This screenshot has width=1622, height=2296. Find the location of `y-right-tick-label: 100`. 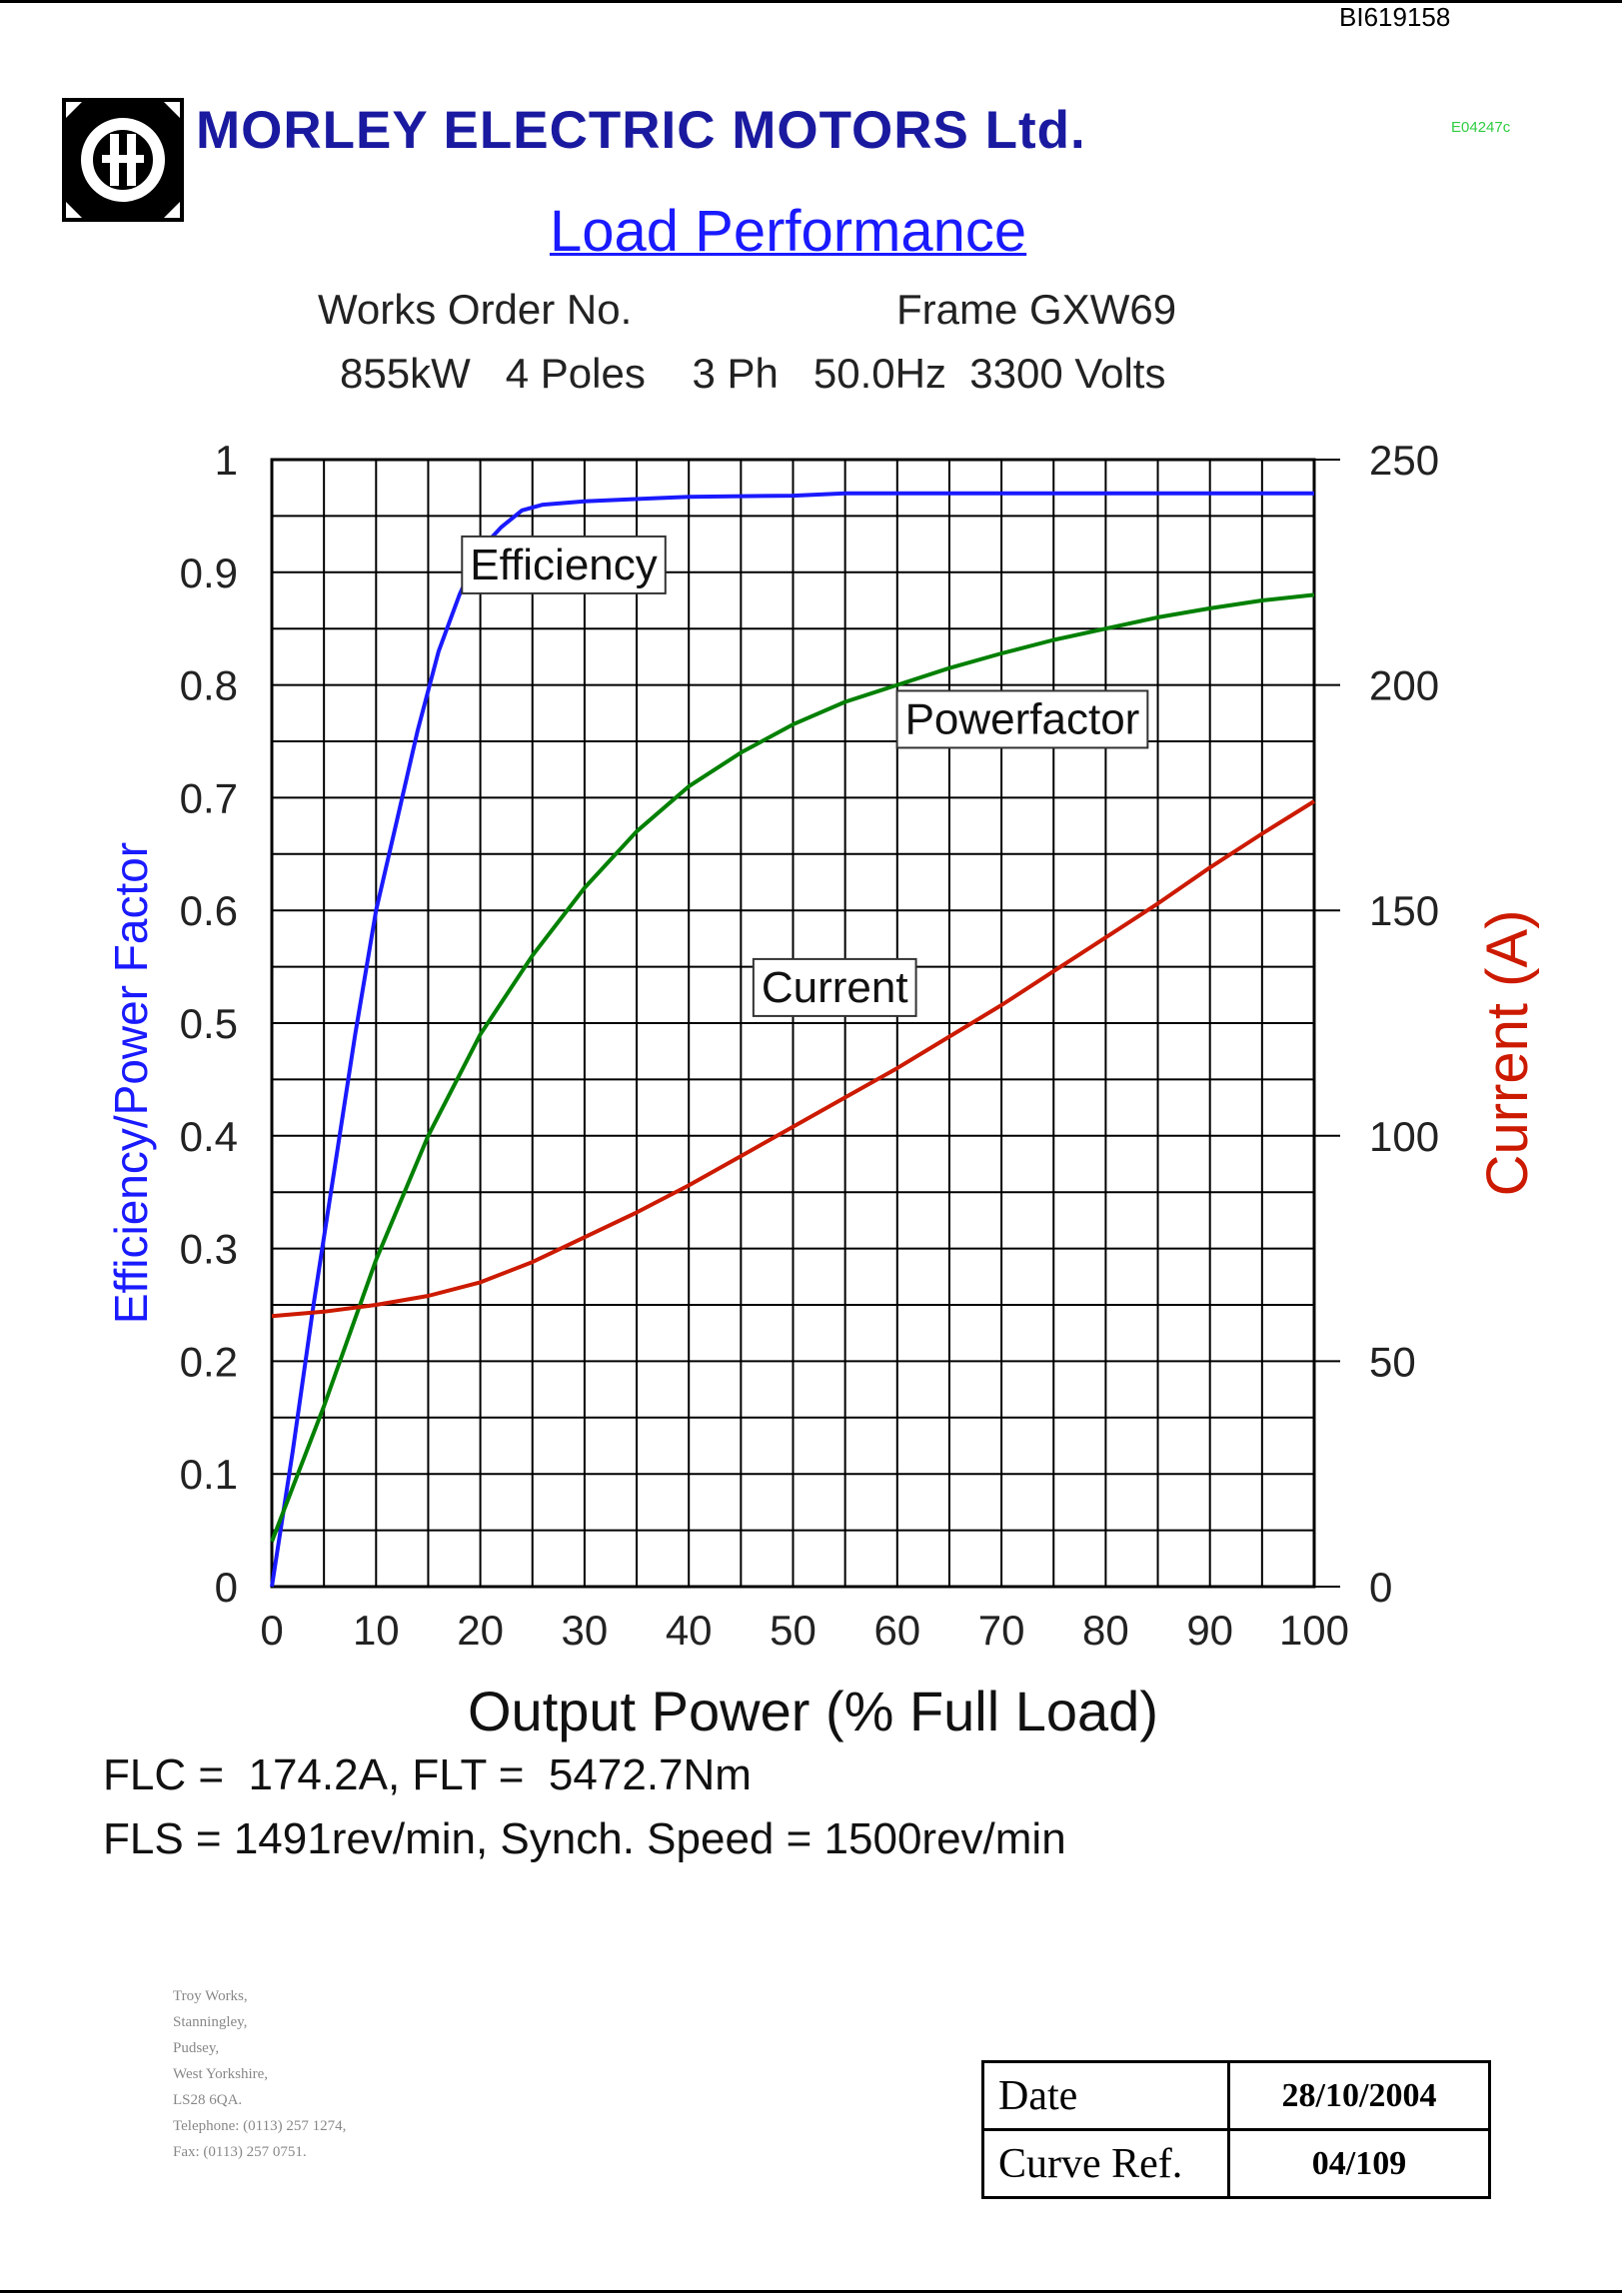

y-right-tick-label: 100 is located at coordinates (1404, 1136).